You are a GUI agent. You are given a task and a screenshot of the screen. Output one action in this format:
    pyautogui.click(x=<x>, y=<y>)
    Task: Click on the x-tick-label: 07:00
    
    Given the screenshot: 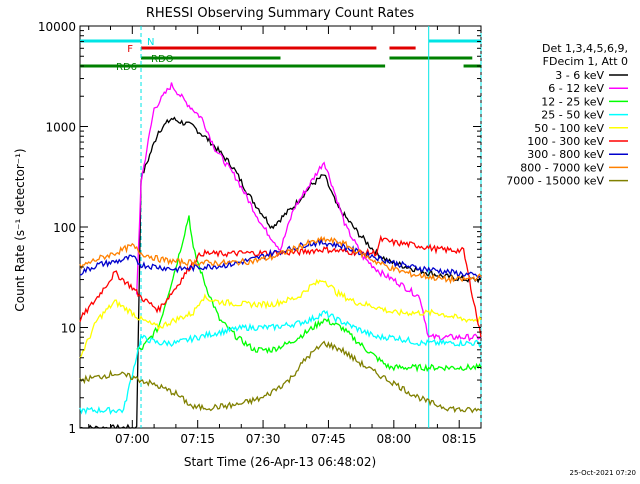 What is the action you would take?
    pyautogui.click(x=132, y=439)
    